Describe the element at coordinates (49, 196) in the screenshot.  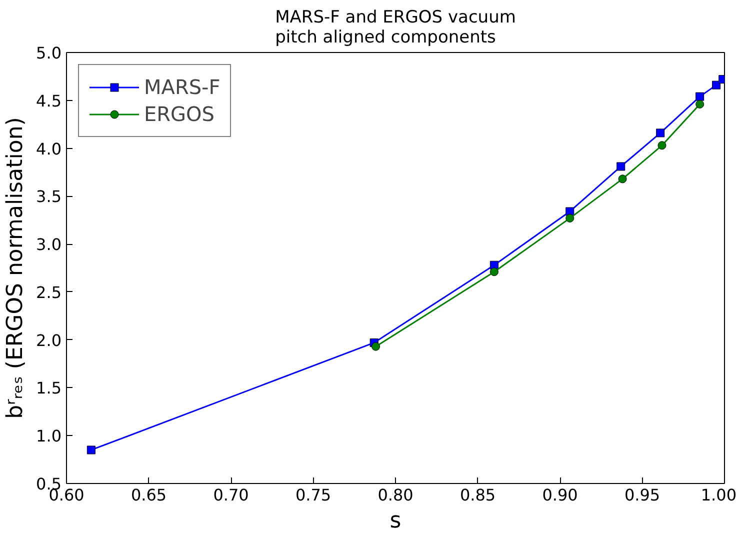
I see `y-tick-label: 3.5` at that location.